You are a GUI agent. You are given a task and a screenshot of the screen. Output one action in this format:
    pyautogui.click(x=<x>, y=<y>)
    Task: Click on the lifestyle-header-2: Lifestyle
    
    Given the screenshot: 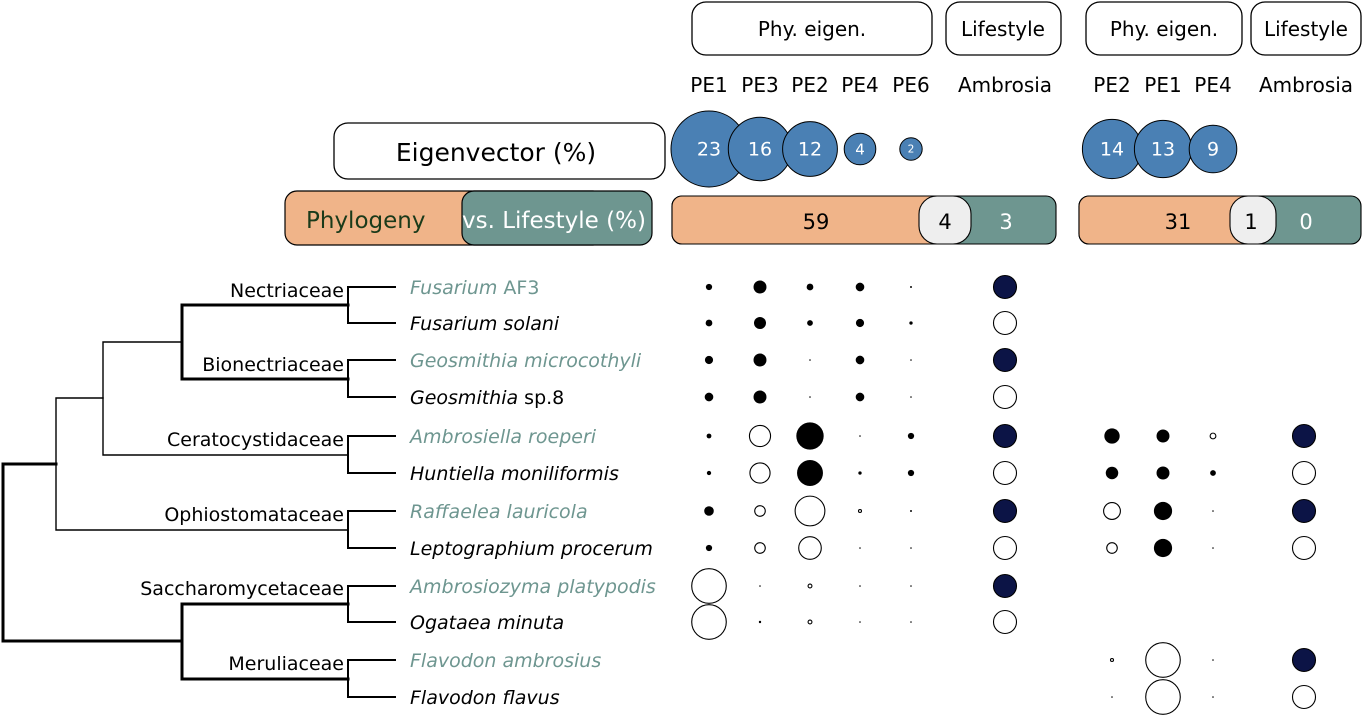 What is the action you would take?
    pyautogui.click(x=1306, y=29)
    